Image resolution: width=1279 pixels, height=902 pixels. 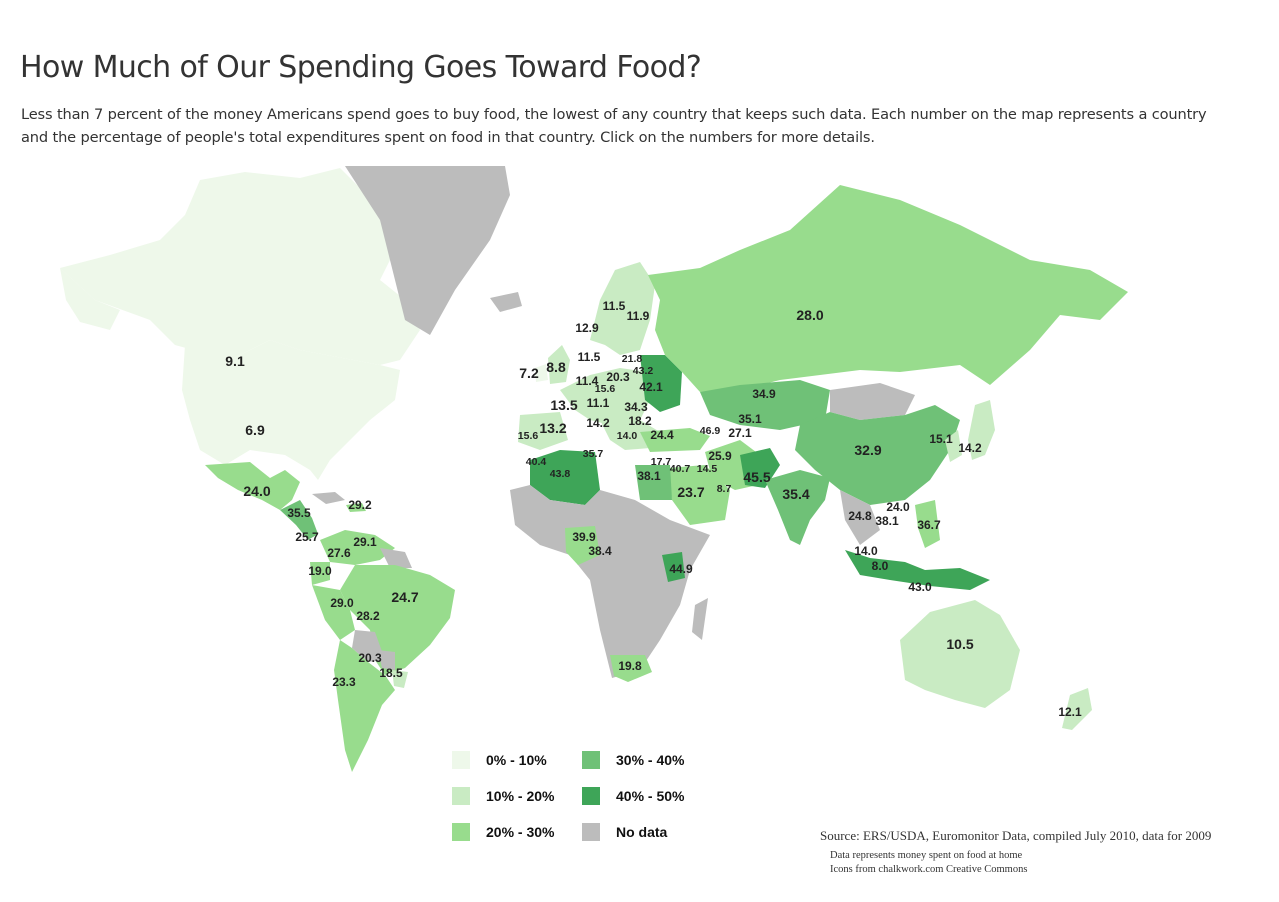 What do you see at coordinates (520, 796) in the screenshot?
I see `legend-label: 10% - 20%` at bounding box center [520, 796].